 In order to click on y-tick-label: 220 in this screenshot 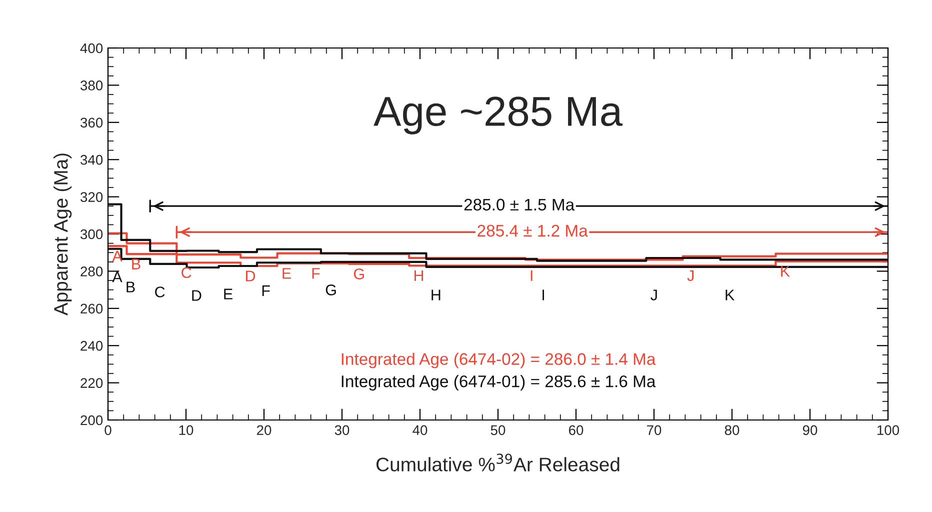, I will do `click(91, 383)`.